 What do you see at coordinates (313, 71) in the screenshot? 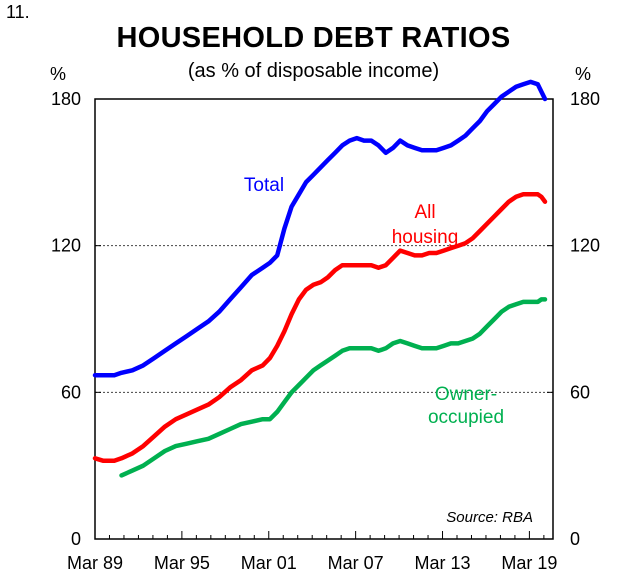
I see `chart-subtitle: (as % of disposable income)` at bounding box center [313, 71].